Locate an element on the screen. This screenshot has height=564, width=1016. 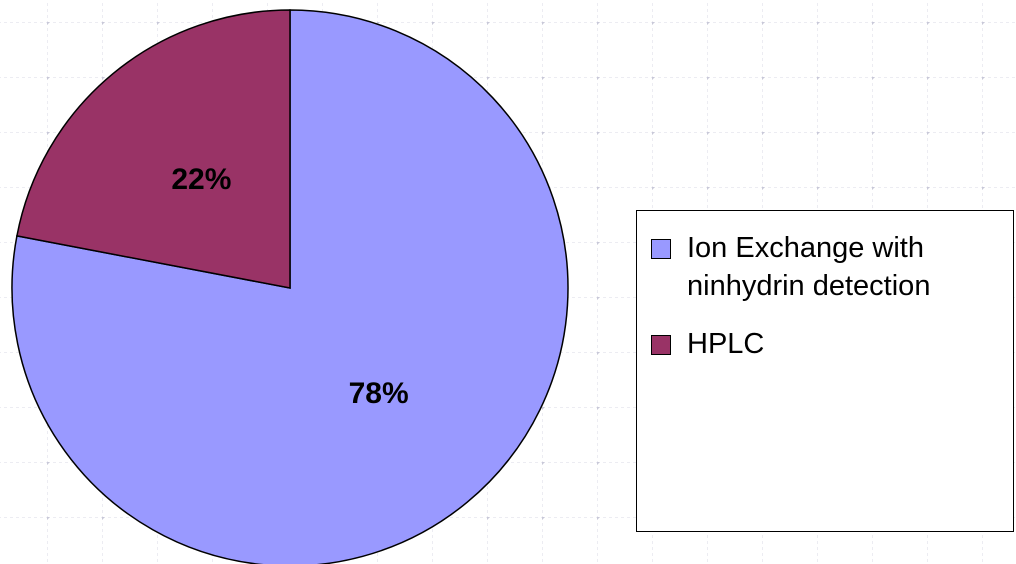
legend-entry: HPLC is located at coordinates (812, 344).